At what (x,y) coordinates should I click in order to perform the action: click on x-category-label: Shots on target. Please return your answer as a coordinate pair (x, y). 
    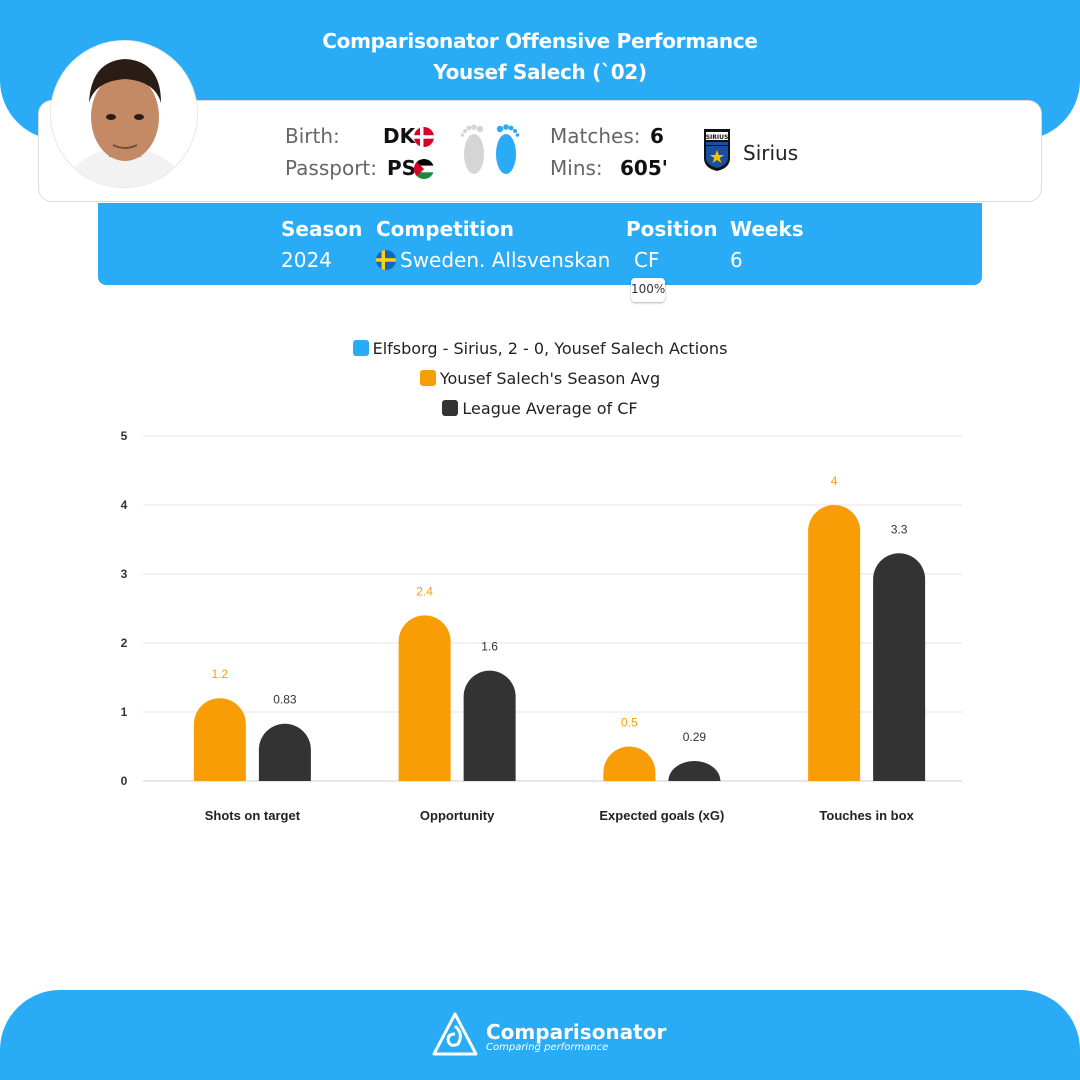
    Looking at the image, I should click on (253, 815).